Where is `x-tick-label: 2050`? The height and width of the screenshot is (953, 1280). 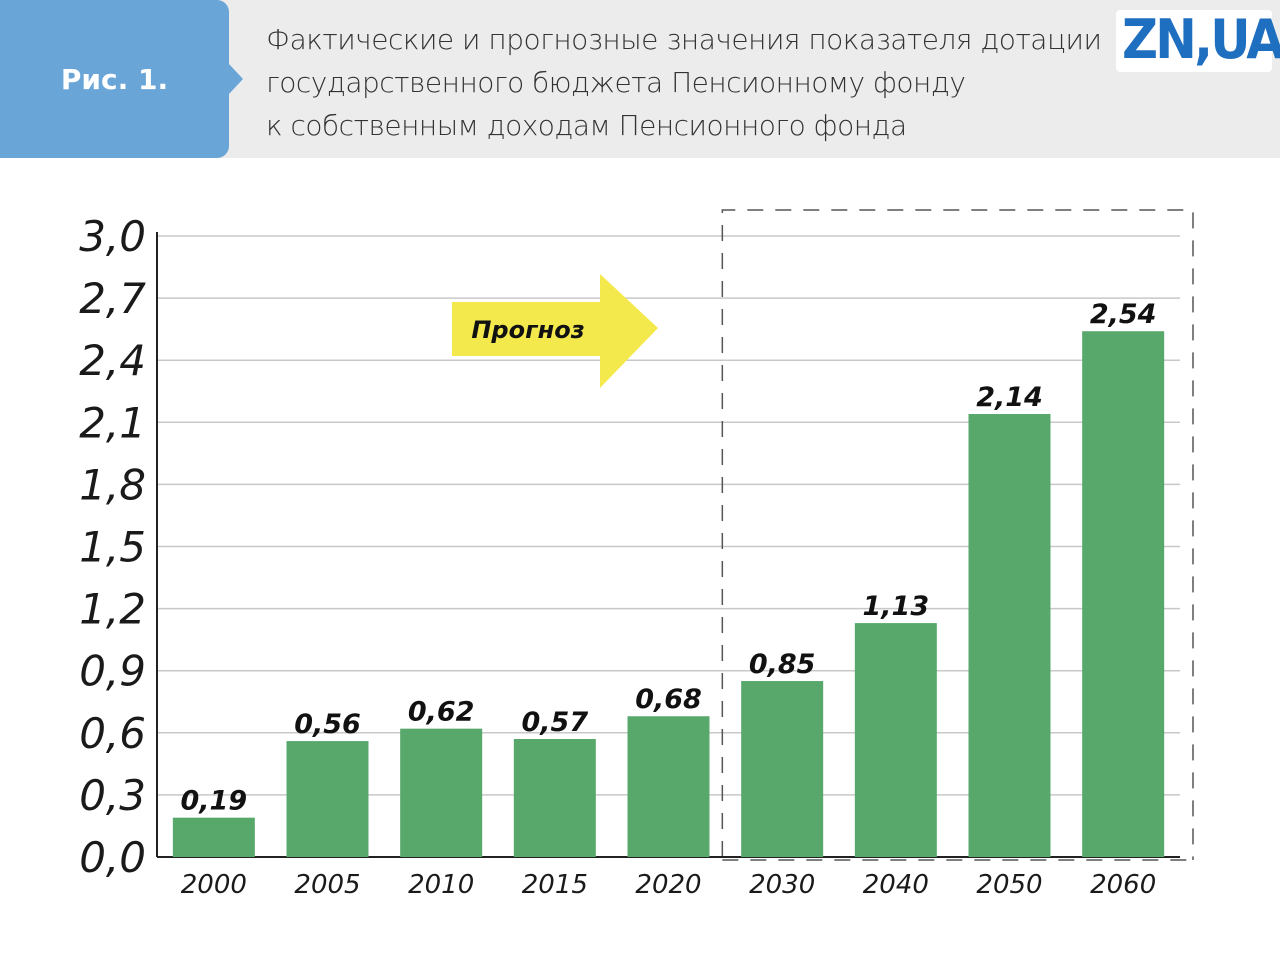 x-tick-label: 2050 is located at coordinates (1009, 885).